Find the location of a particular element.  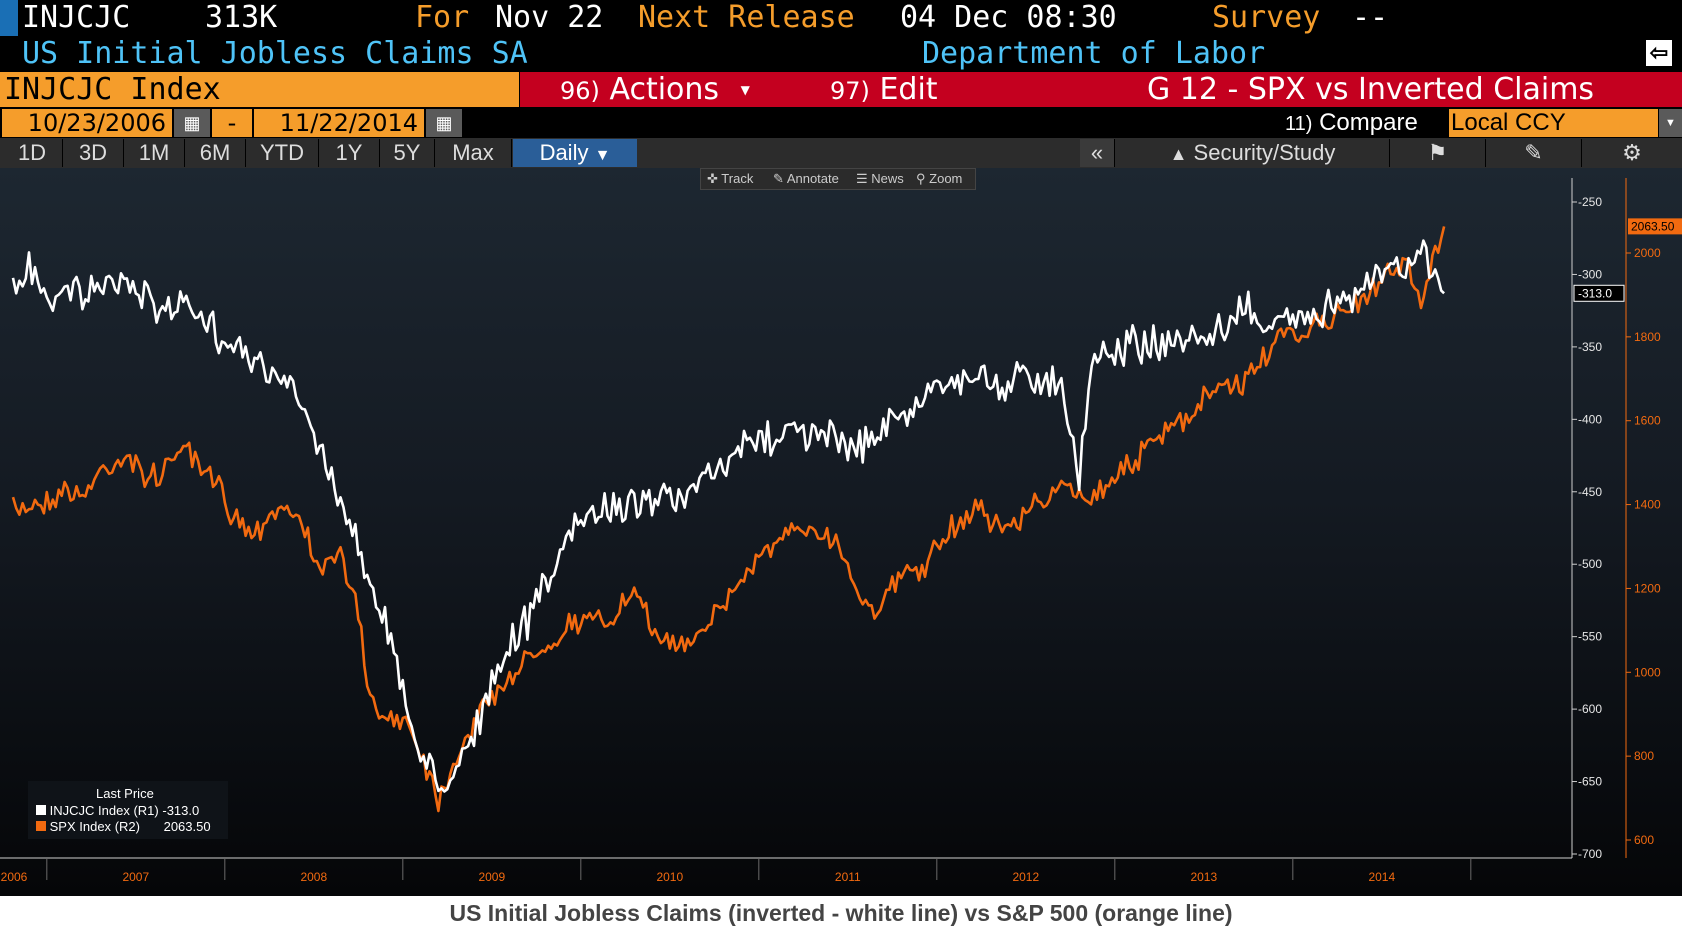

crosshair-icon: ✜ is located at coordinates (712, 178).